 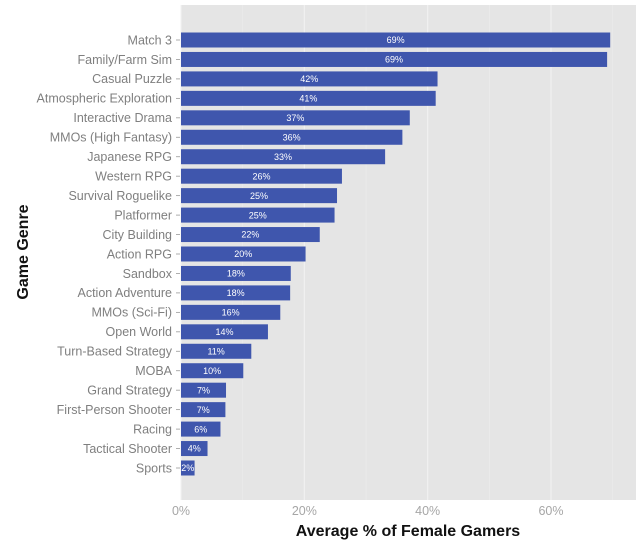 I want to click on data-label: 26%, so click(x=261, y=176).